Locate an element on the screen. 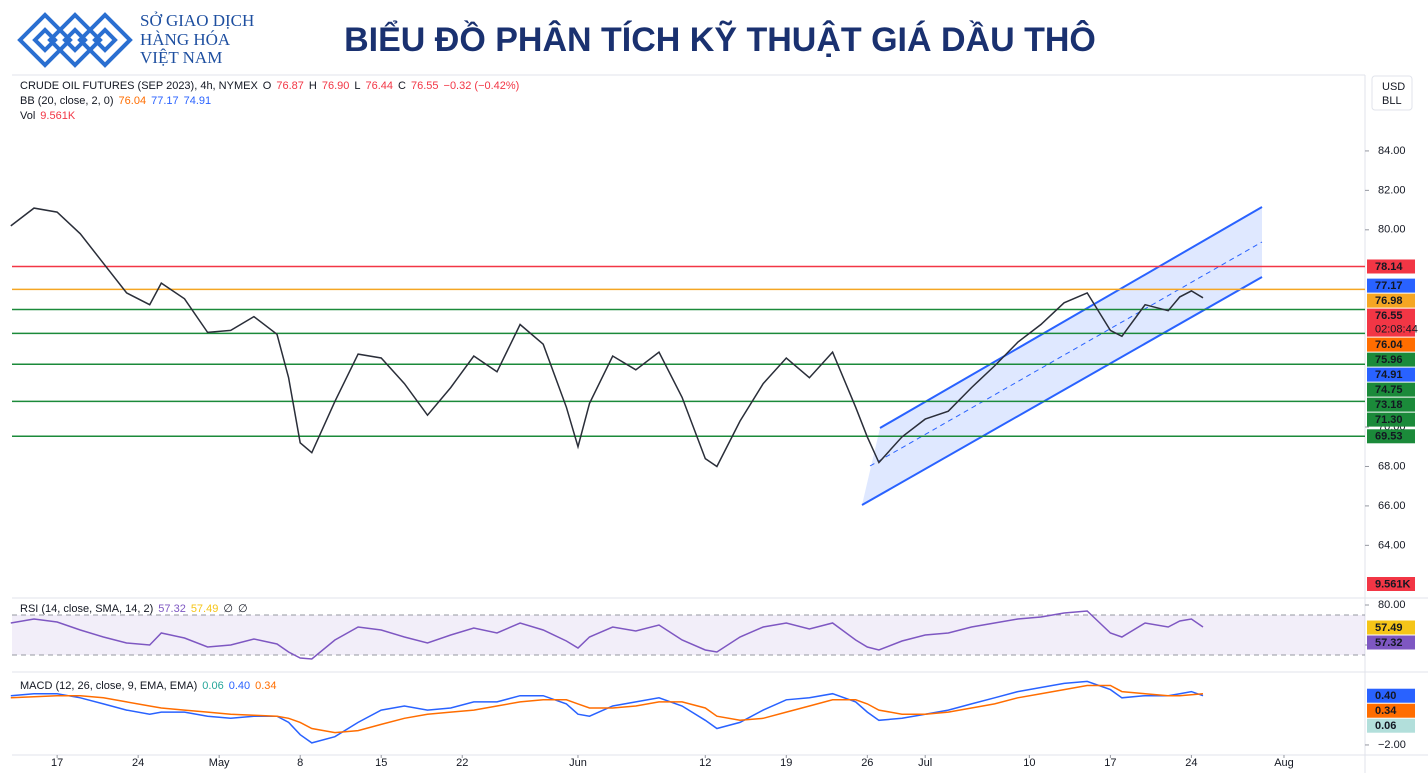  price-tag-label: 76.55 is located at coordinates (1389, 316).